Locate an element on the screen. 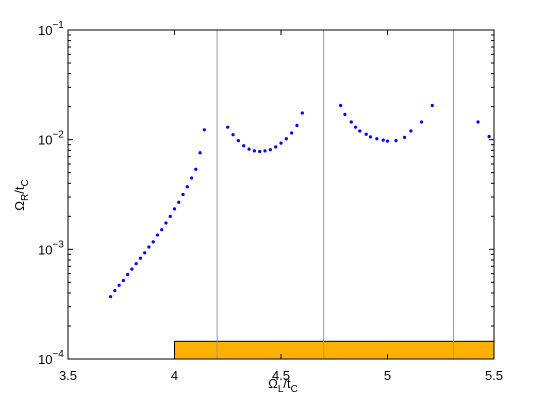 The height and width of the screenshot is (409, 545). x-tick-label: 5 is located at coordinates (387, 375).